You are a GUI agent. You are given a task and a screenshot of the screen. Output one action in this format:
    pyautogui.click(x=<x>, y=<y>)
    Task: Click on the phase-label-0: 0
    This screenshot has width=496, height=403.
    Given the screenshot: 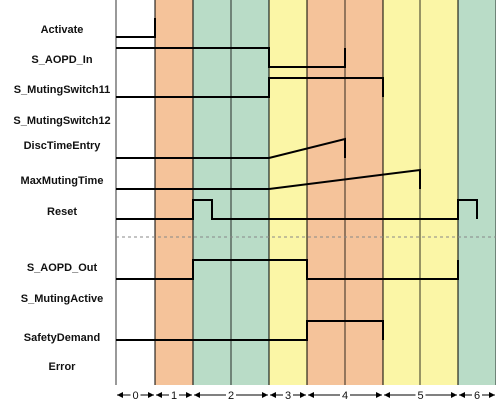 What is the action you would take?
    pyautogui.click(x=135, y=396)
    